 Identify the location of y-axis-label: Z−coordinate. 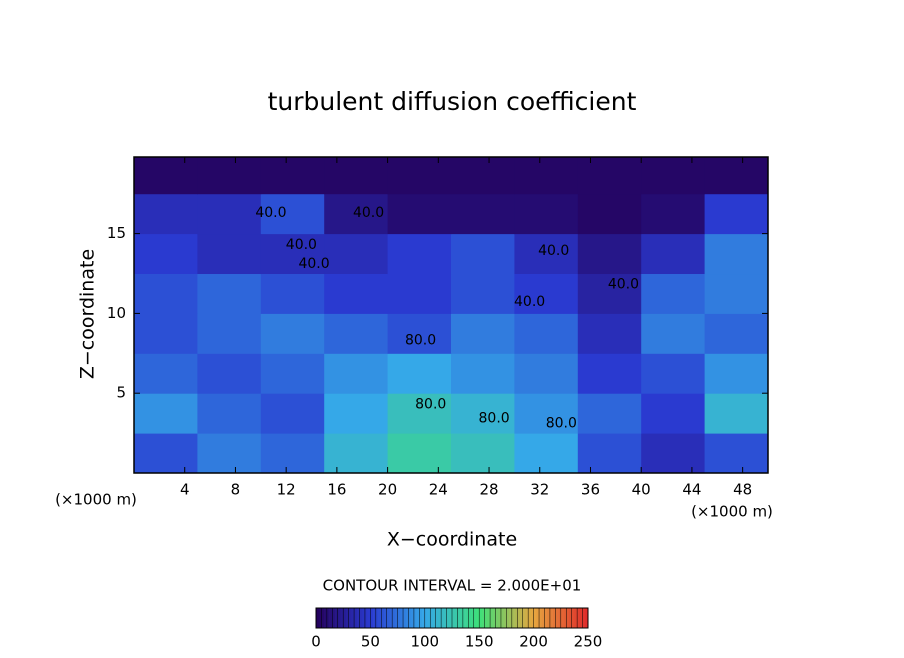
(88, 314).